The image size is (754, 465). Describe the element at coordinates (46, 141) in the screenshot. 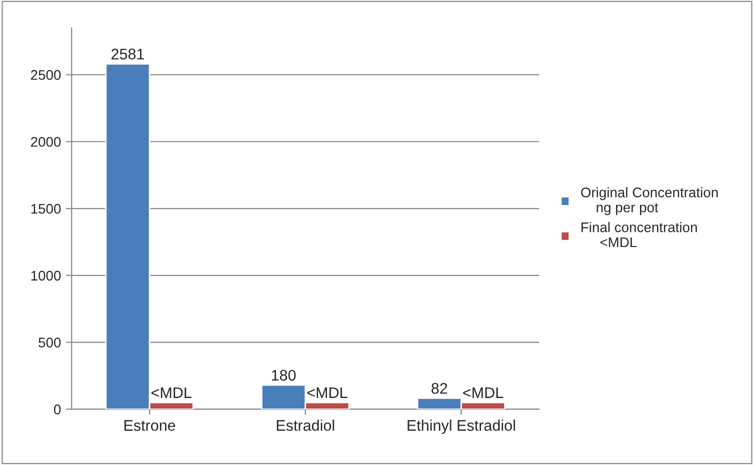

I see `y-tick-label: 2000` at that location.